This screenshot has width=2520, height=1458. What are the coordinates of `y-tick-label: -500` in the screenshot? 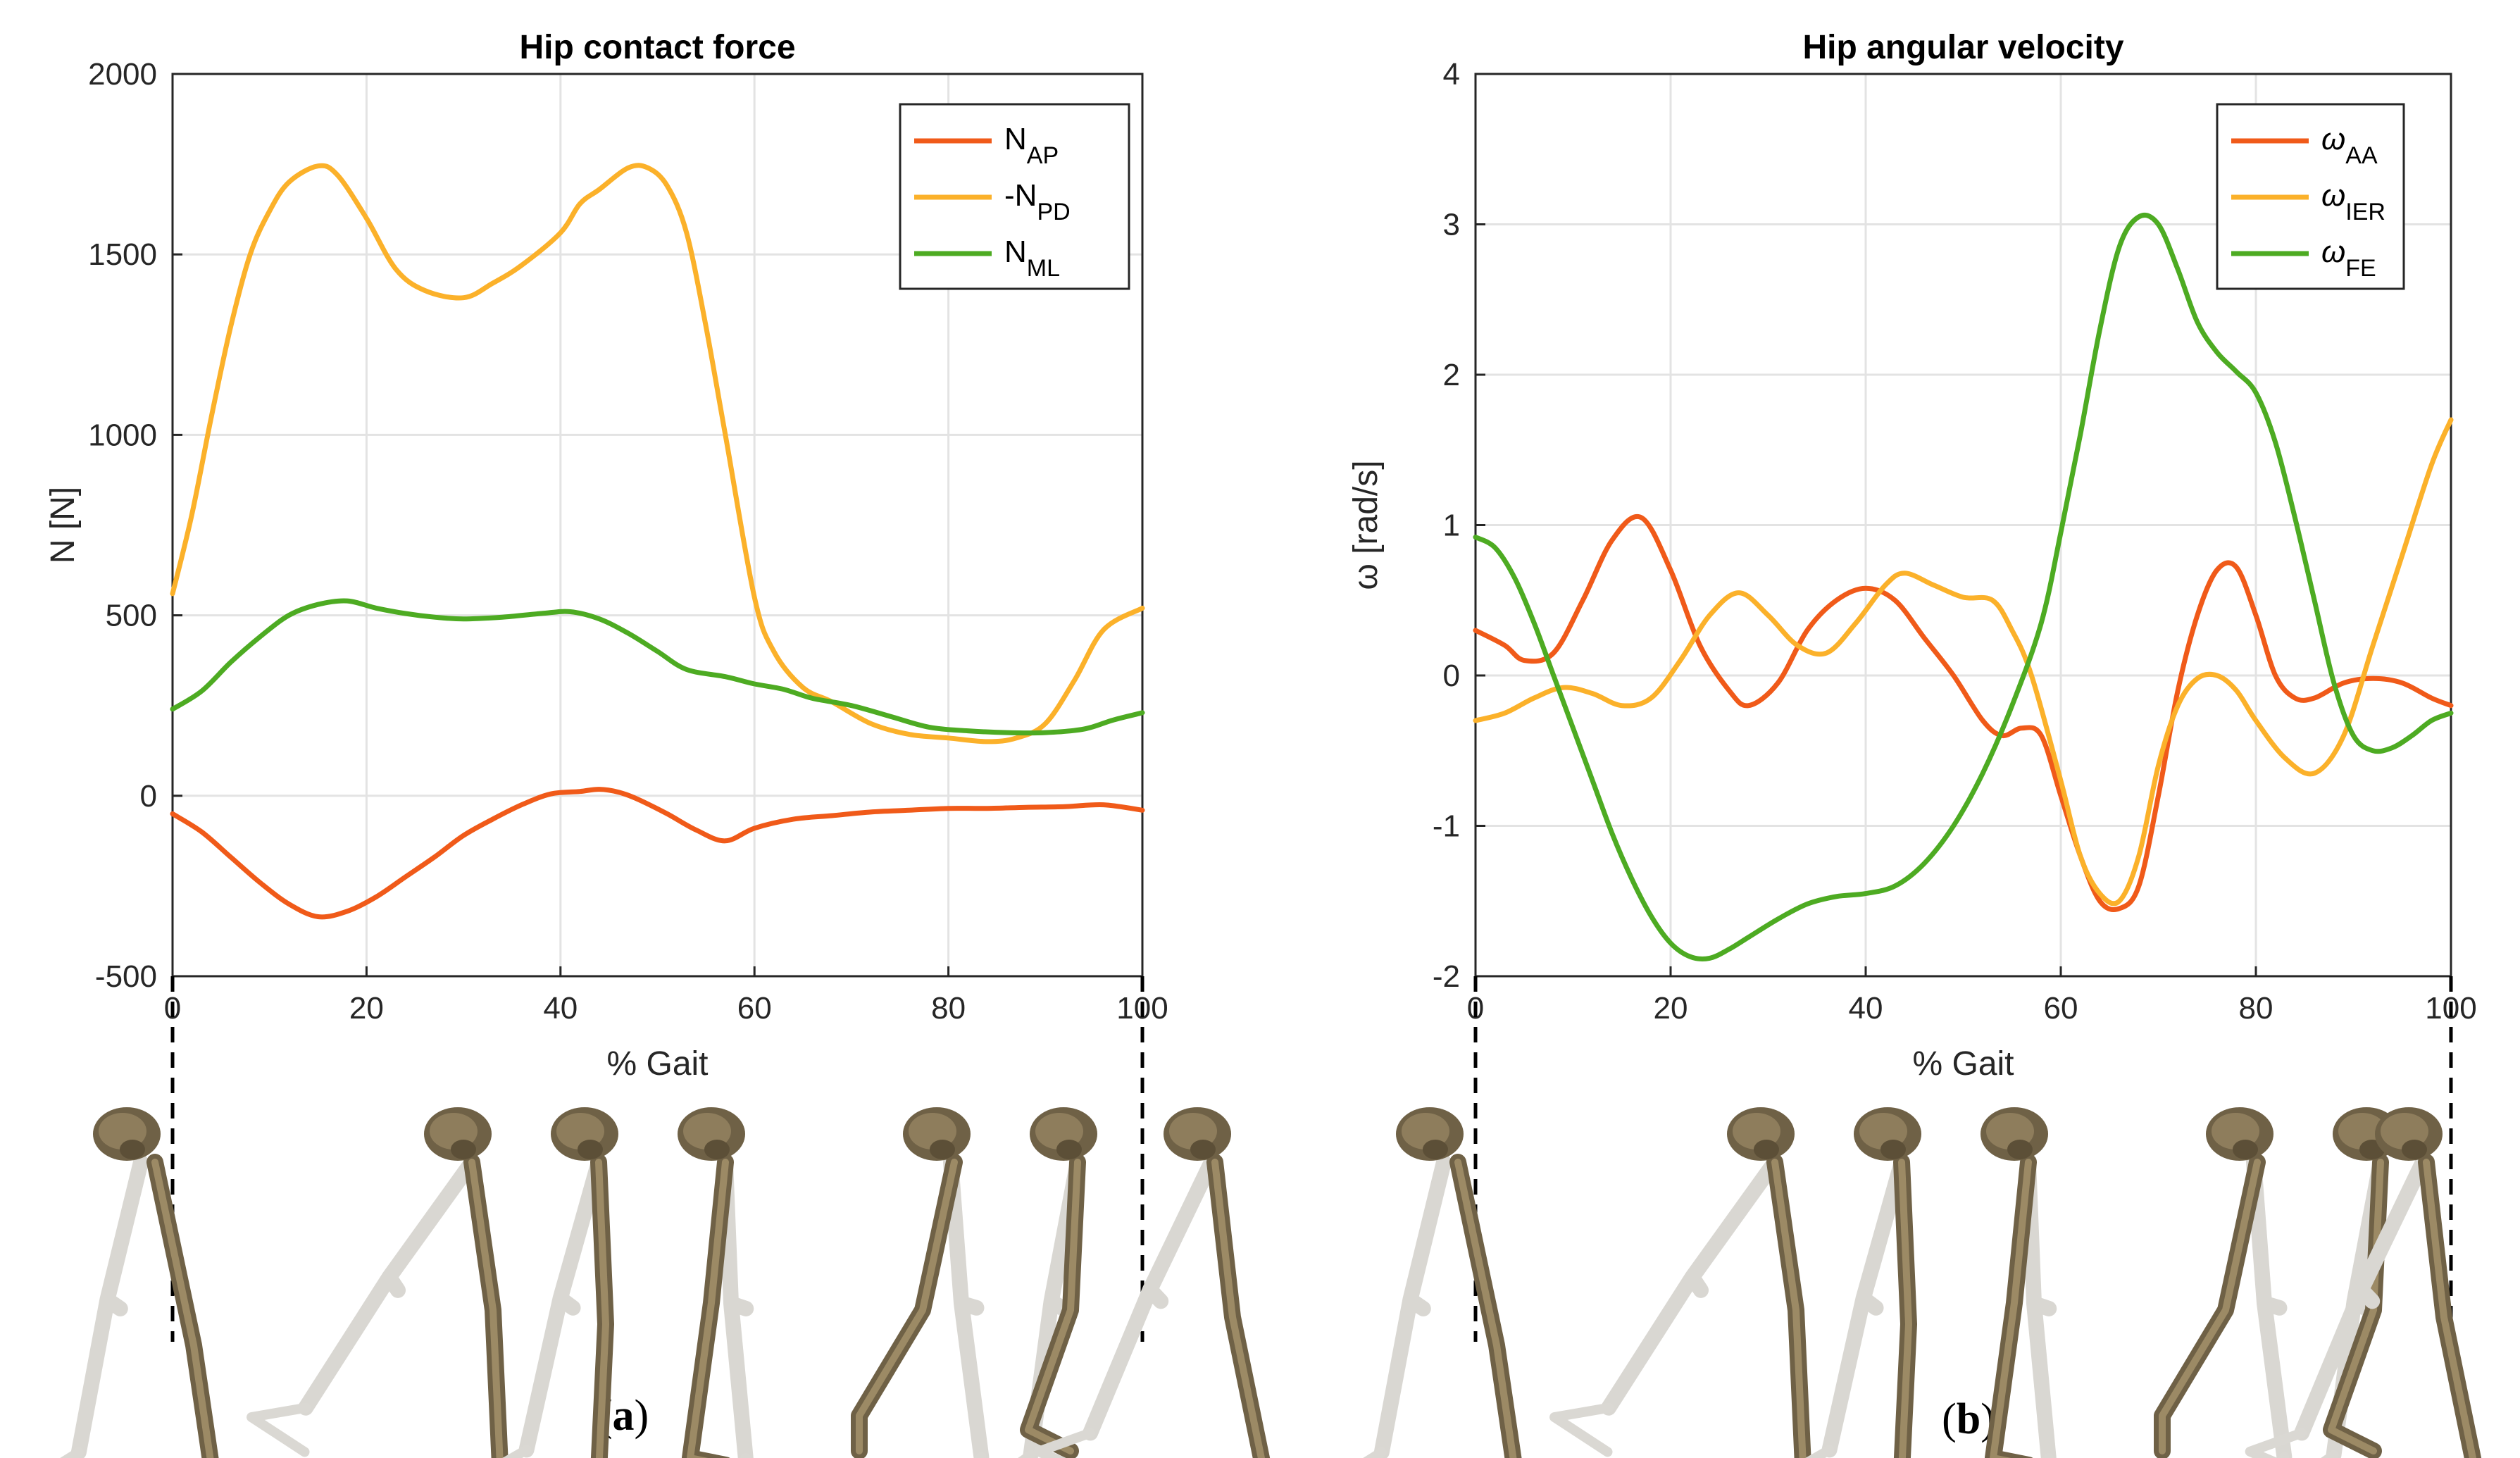 It's located at (126, 977).